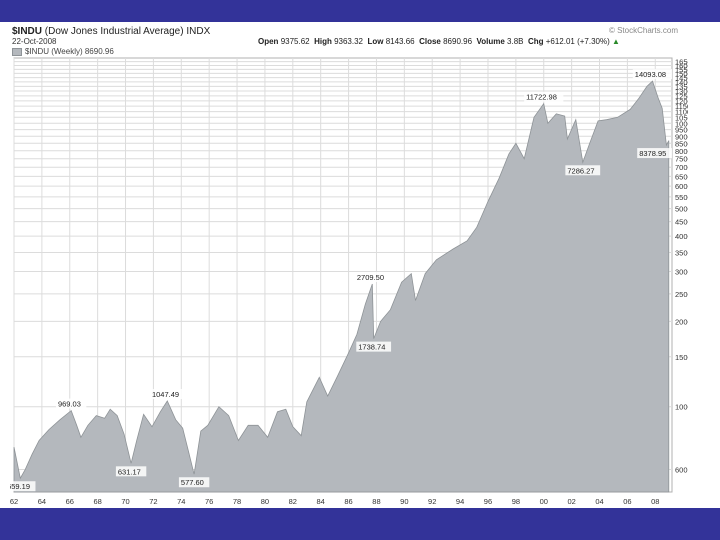 The image size is (720, 540). What do you see at coordinates (360, 11) in the screenshot?
I see `top-title-band` at bounding box center [360, 11].